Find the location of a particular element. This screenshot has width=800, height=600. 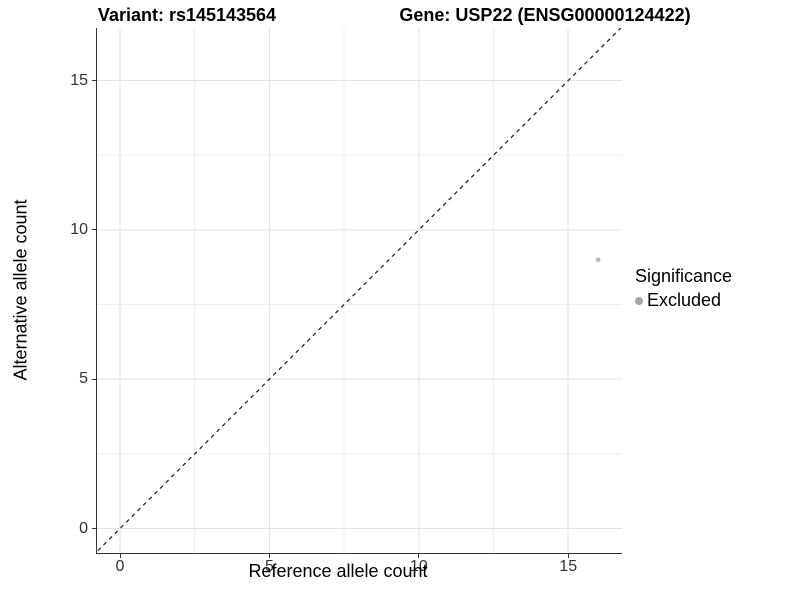

legend-title: Significance is located at coordinates (684, 276).